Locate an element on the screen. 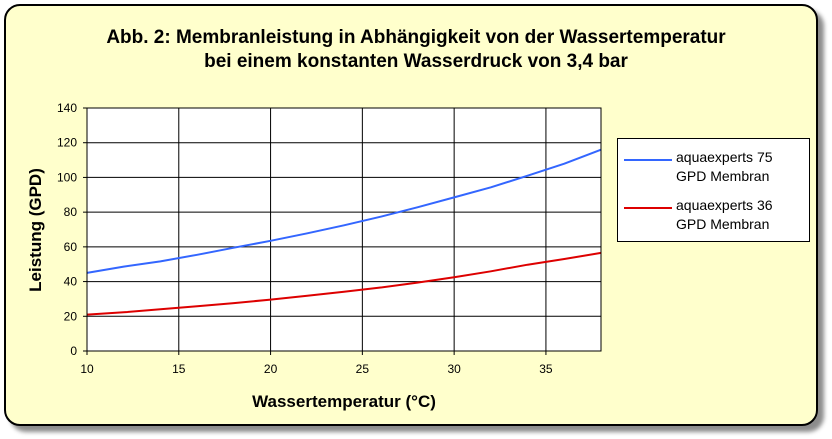 This screenshot has width=832, height=439. legend-label-series-2: aquaexperts 36 GPD Membran is located at coordinates (724, 214).